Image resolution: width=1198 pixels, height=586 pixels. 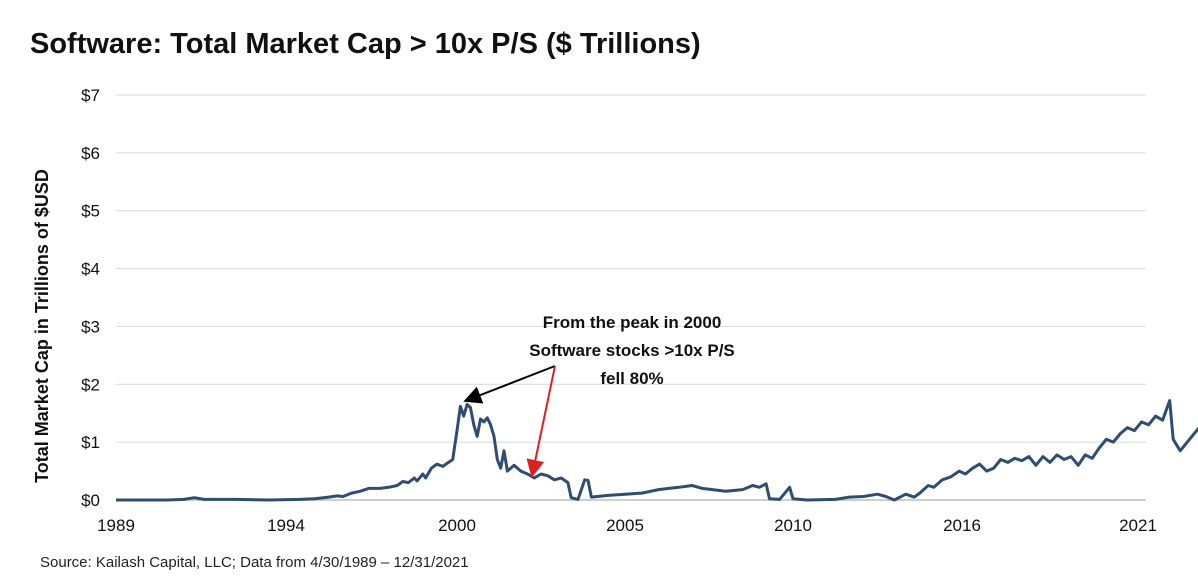 I want to click on x-axis-ticks: 1989 1994 2000 2005 2010 2016 2021, so click(x=627, y=525).